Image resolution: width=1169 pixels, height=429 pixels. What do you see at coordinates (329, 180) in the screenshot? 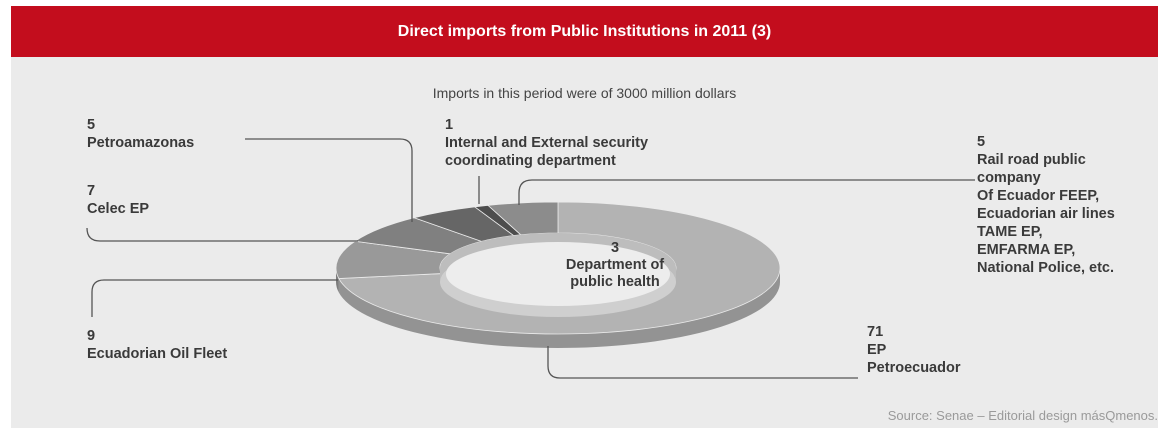
I see `leader-petroamazonas` at bounding box center [329, 180].